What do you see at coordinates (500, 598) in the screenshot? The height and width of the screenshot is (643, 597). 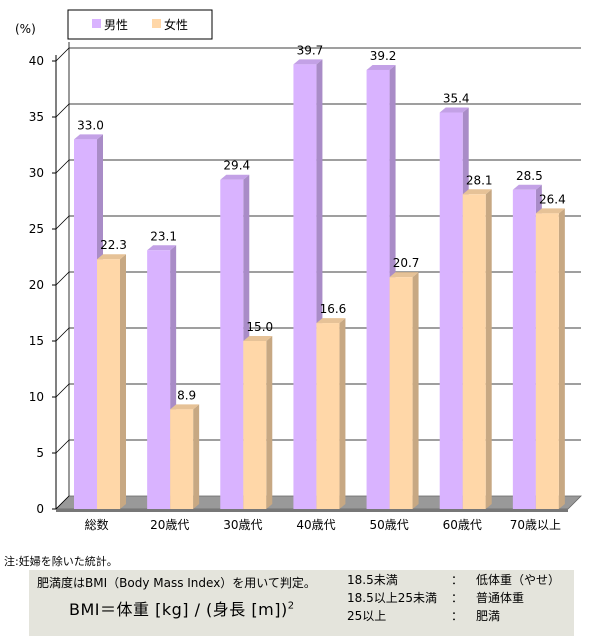 I see `bmi-category: 普通体重` at bounding box center [500, 598].